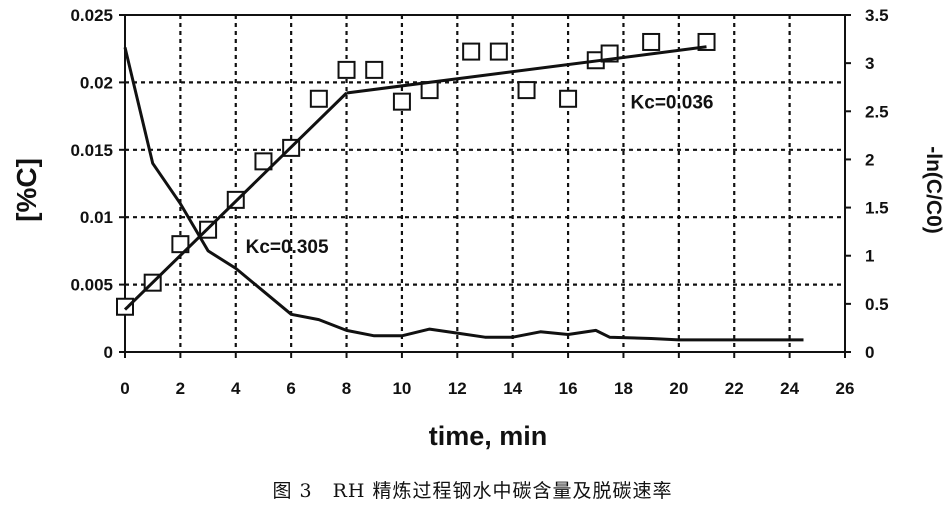 Image resolution: width=945 pixels, height=521 pixels. Describe the element at coordinates (290, 388) in the screenshot. I see `x-tick-label: 6` at that location.